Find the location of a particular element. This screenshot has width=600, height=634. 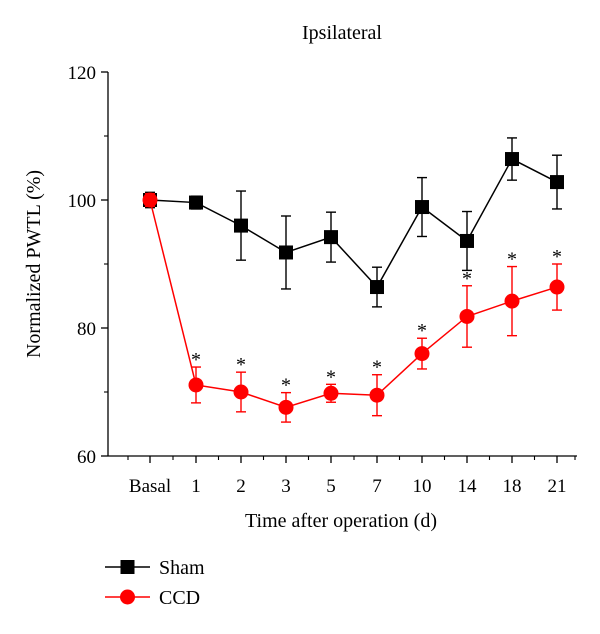

y-tick-label: 60 is located at coordinates (86, 457).